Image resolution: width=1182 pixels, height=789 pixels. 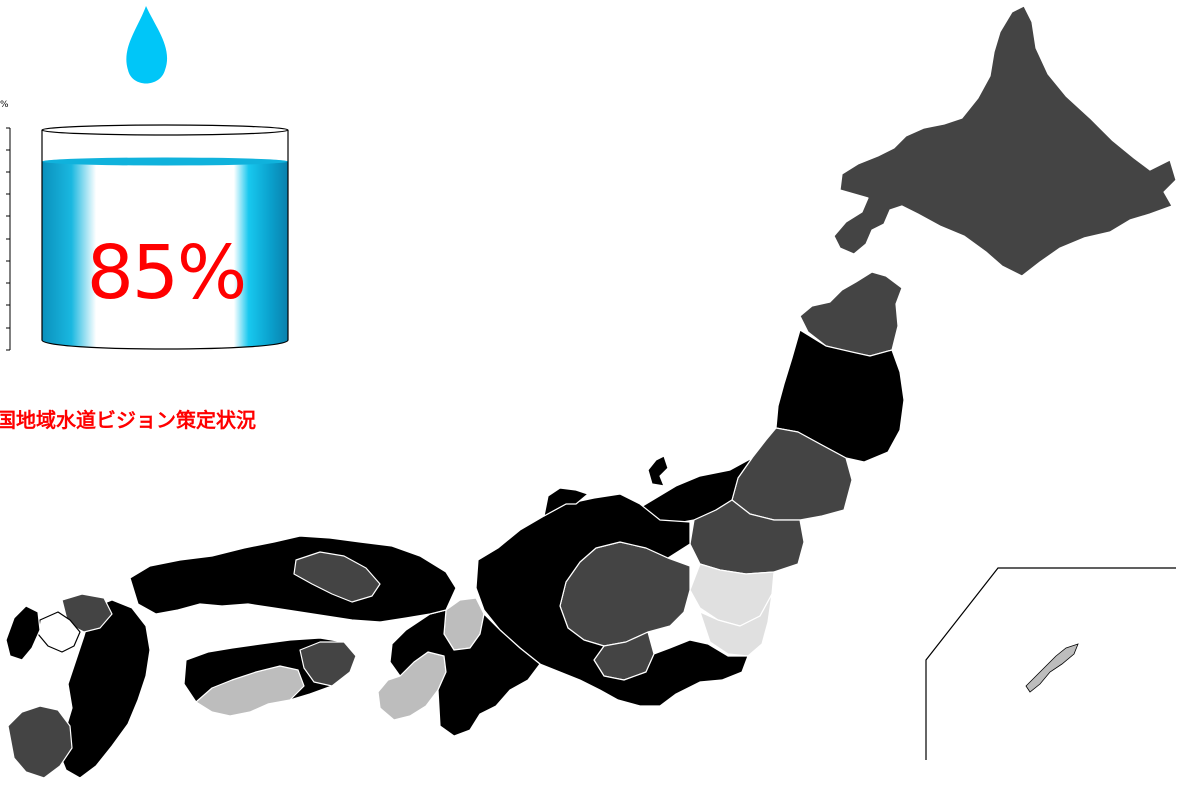 I want to click on inset-frame, so click(x=1050, y=663).